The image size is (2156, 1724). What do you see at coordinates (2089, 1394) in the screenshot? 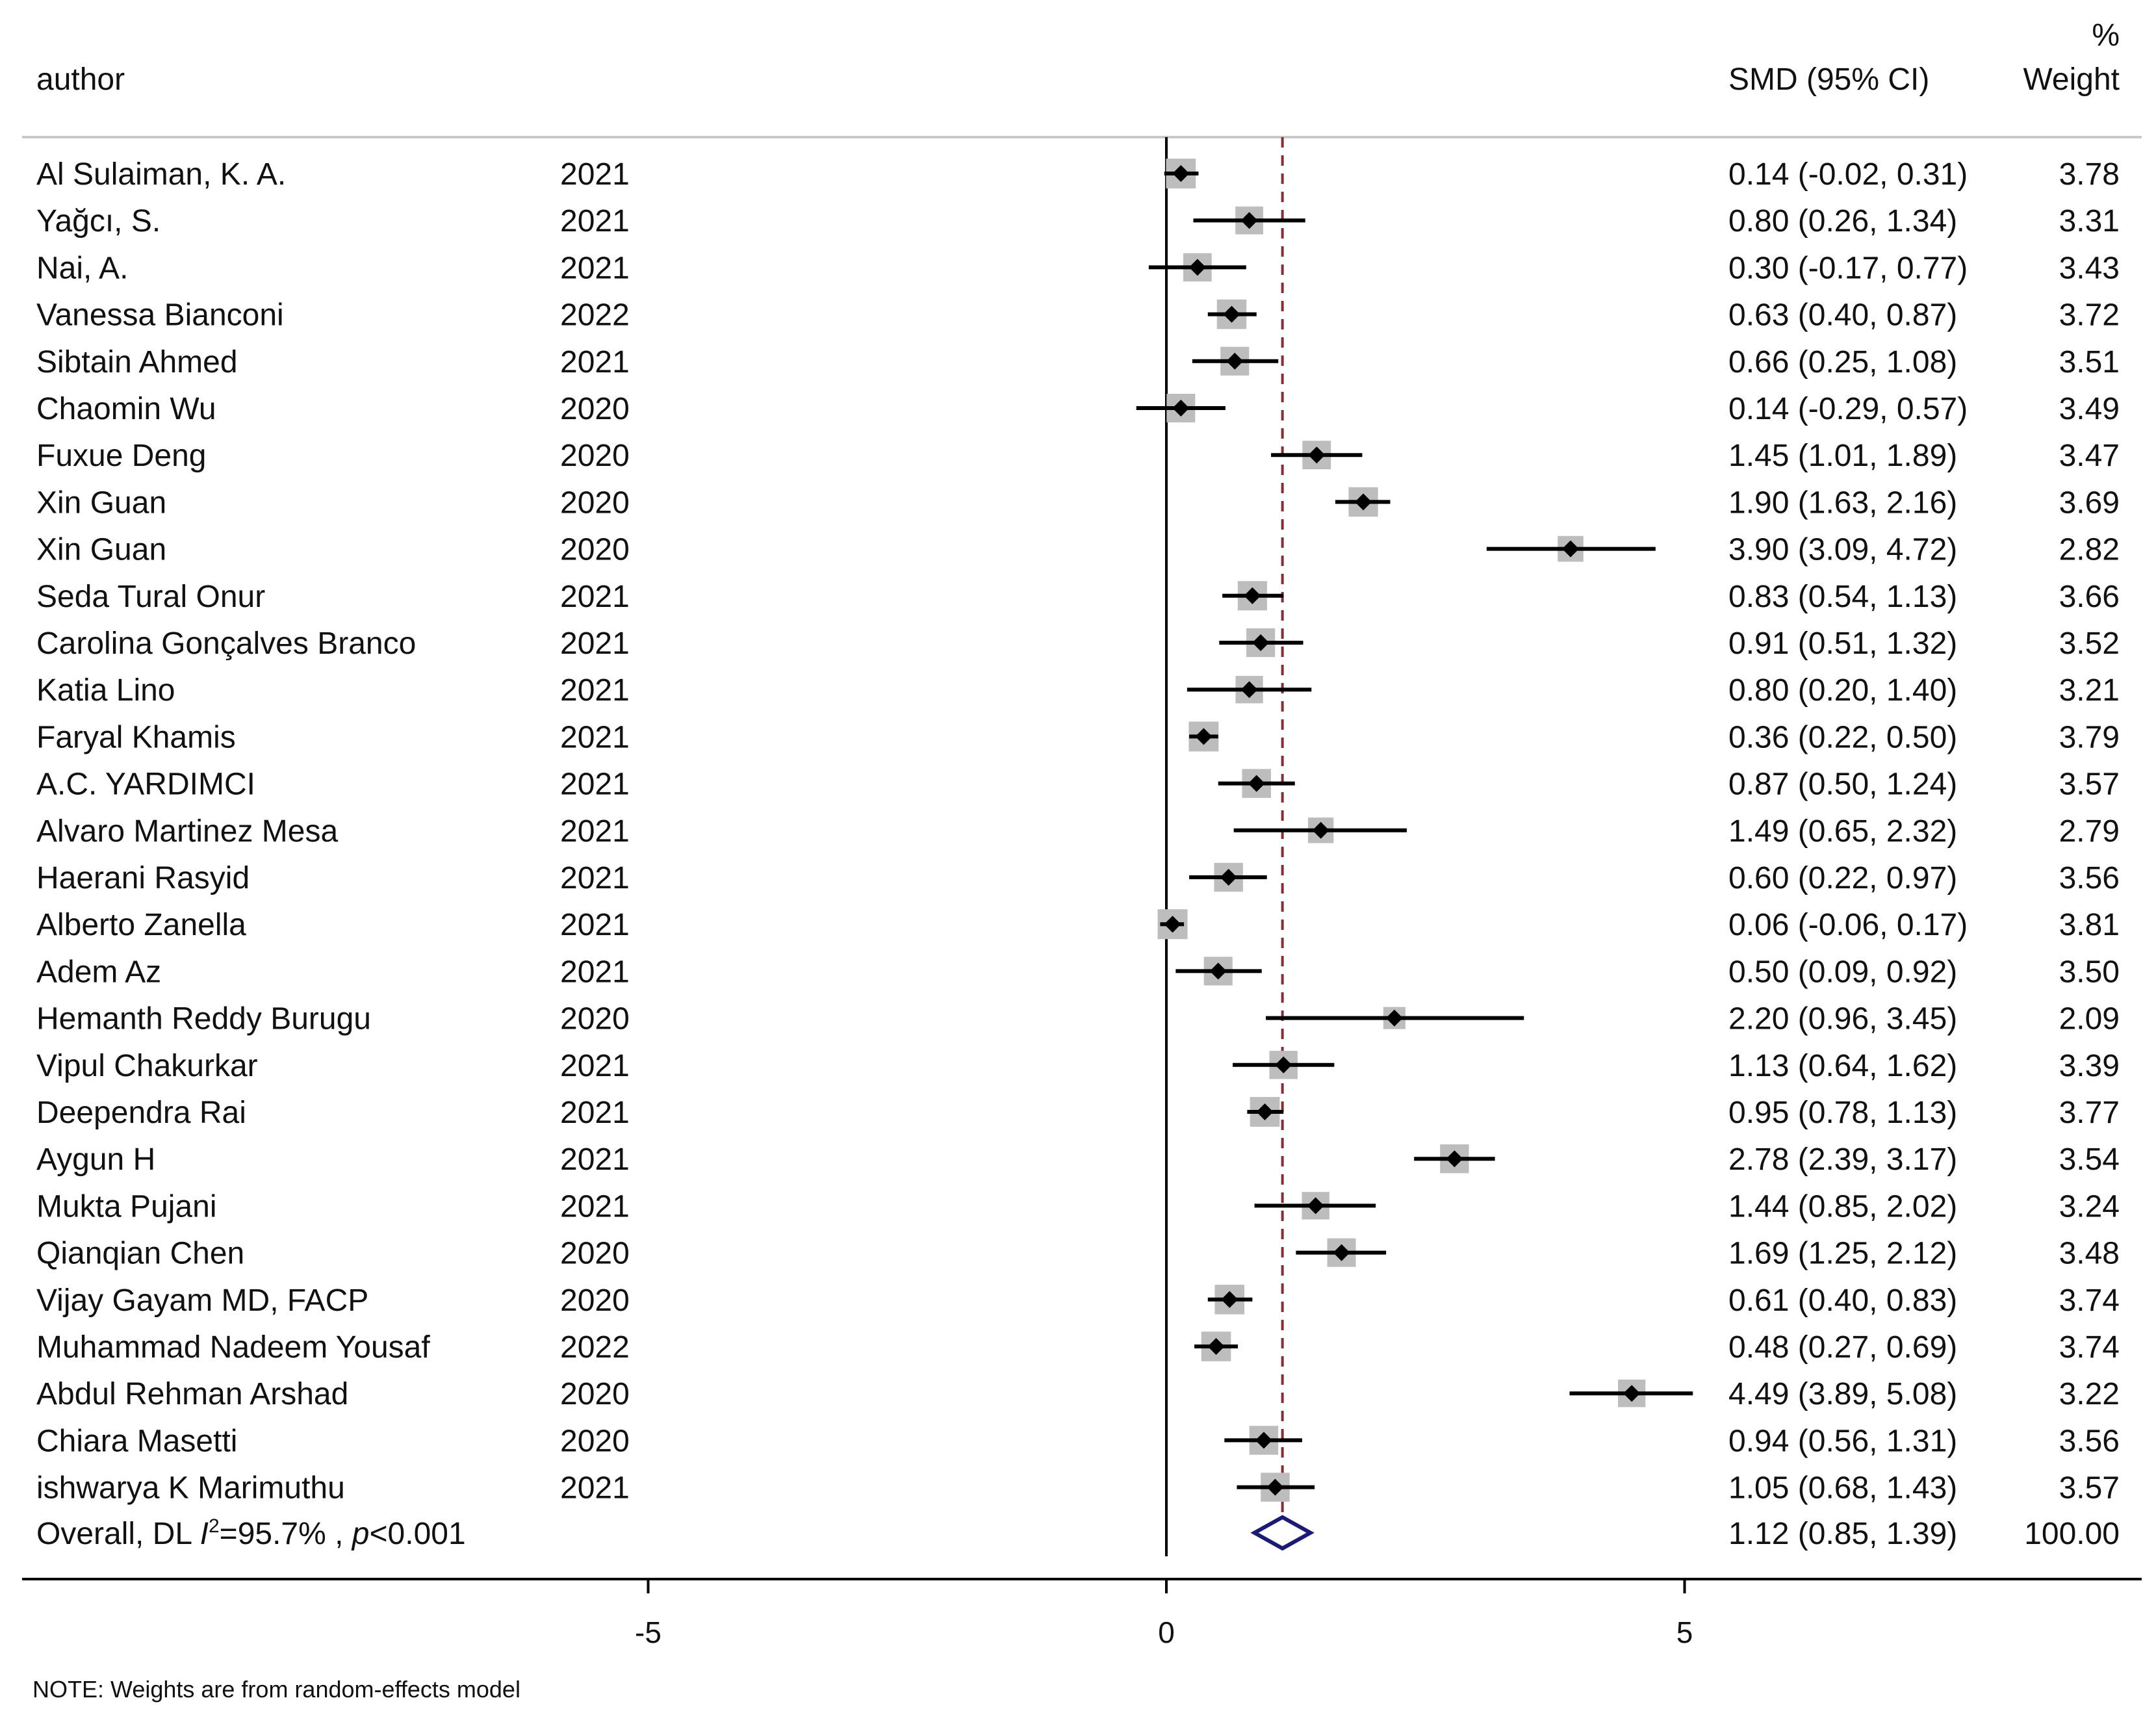
I see `study-weight: 3.22` at bounding box center [2089, 1394].